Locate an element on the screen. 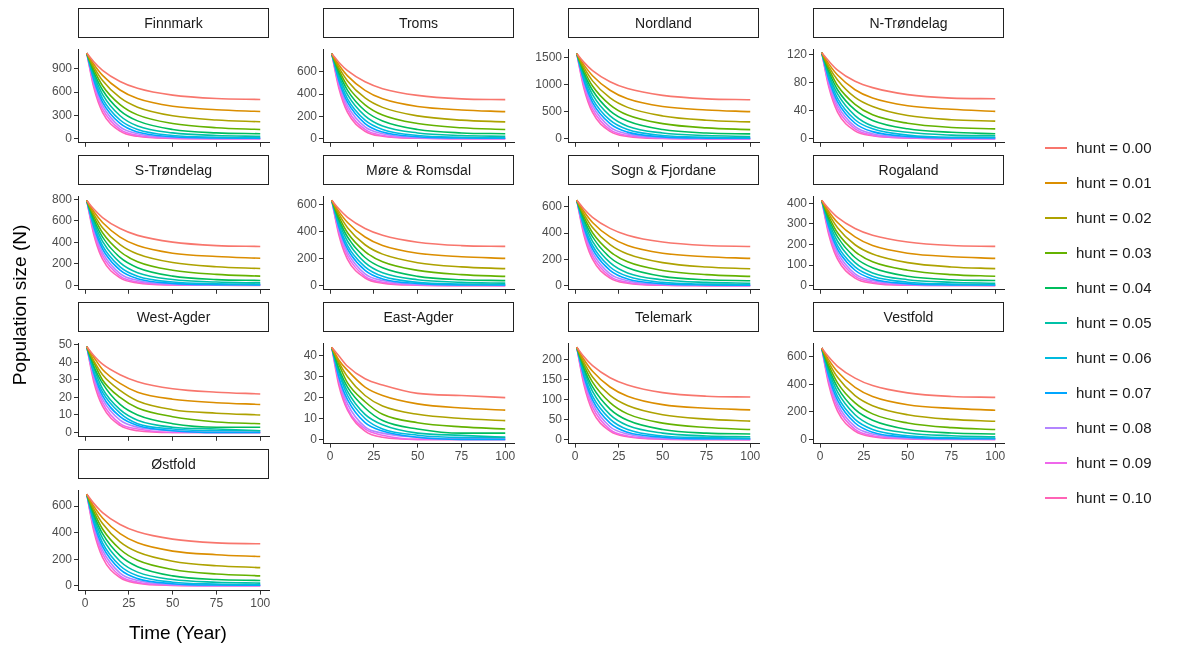  x-axis-title: Time (Year) is located at coordinates (178, 633).